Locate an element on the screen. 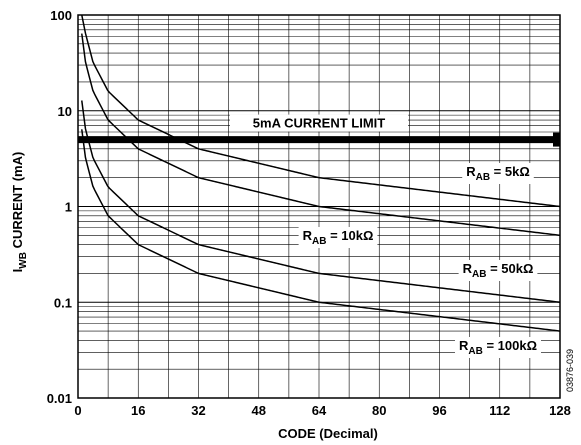 The width and height of the screenshot is (581, 445). limit-line-group: 5mA CURRENT LIMIT is located at coordinates (319, 130).